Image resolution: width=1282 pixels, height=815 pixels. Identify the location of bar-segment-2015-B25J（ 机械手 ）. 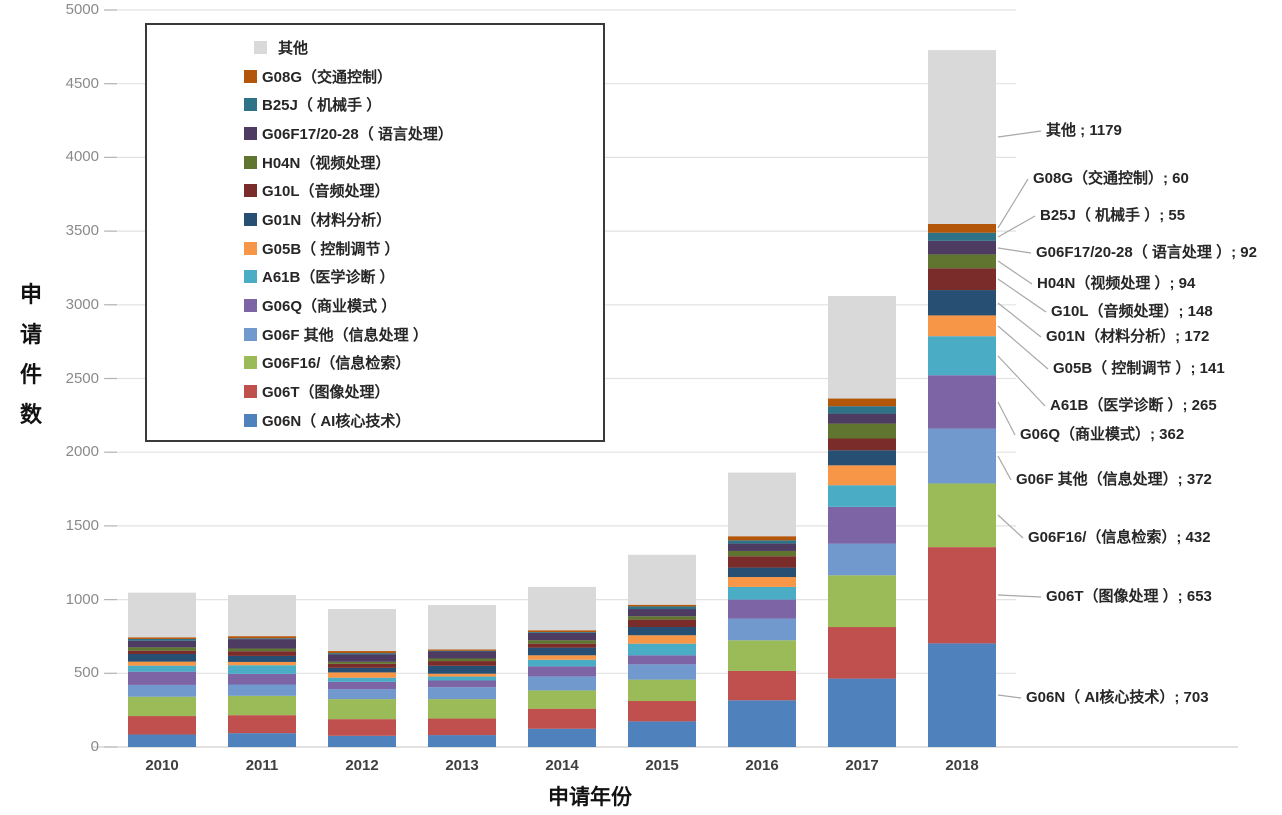
(662, 608).